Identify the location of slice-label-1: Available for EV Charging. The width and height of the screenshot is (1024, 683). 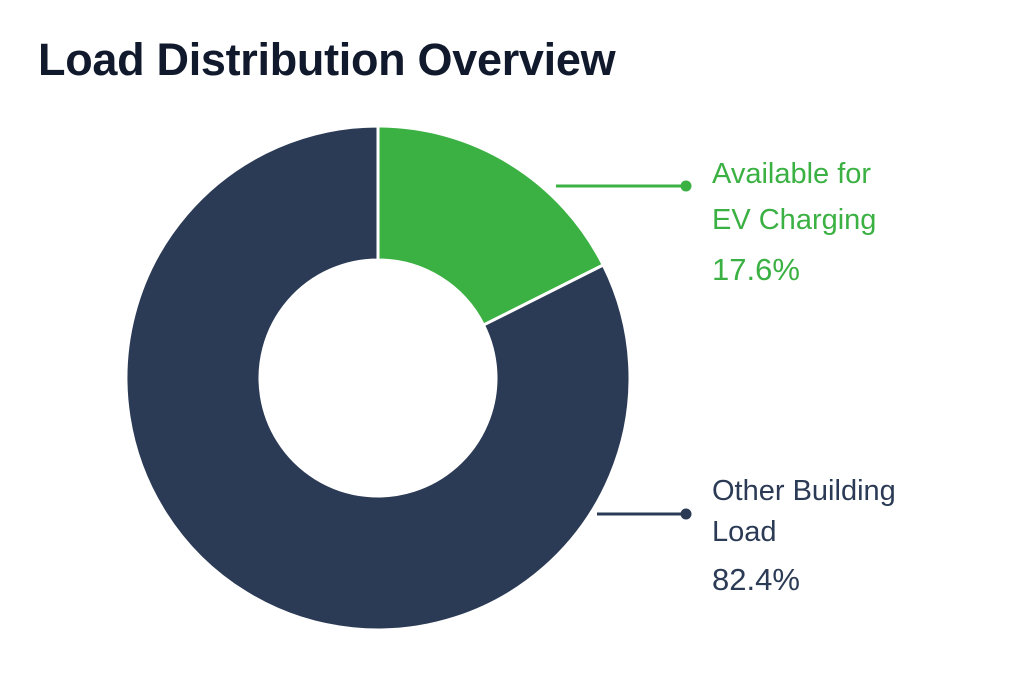
(794, 197).